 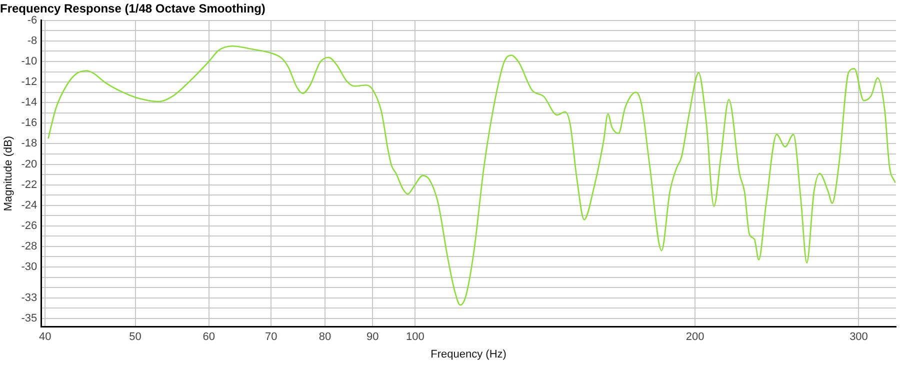 What do you see at coordinates (271, 337) in the screenshot?
I see `x-tick-label: 70` at bounding box center [271, 337].